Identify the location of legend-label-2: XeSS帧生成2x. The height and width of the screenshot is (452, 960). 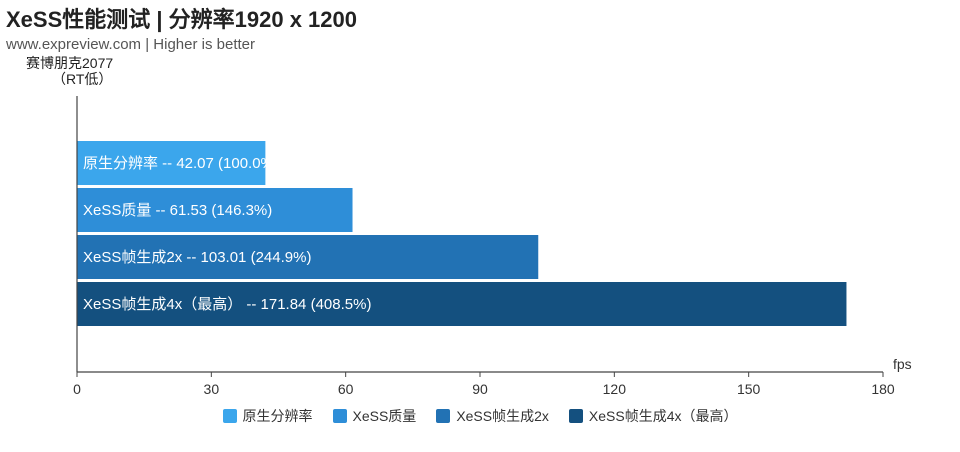
(502, 416).